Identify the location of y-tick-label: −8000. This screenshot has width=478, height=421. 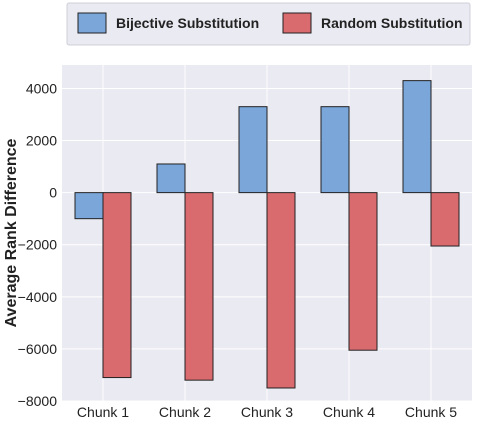
(38, 401).